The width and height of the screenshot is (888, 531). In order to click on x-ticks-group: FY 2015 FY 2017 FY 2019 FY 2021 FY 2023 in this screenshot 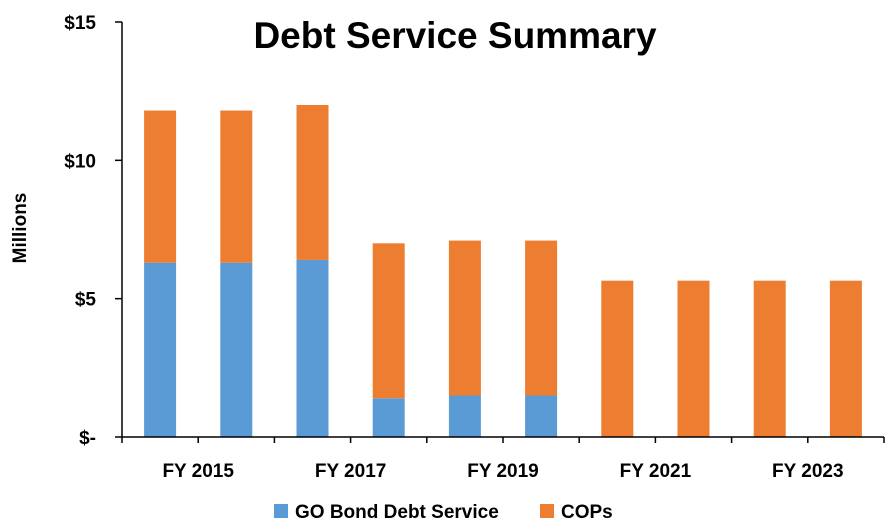, I will do `click(503, 459)`.